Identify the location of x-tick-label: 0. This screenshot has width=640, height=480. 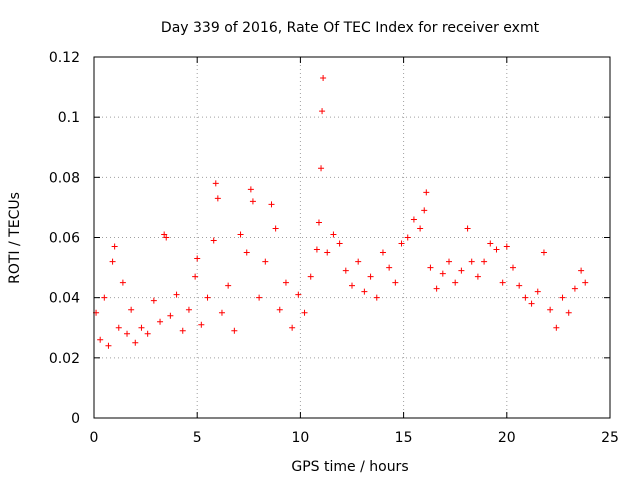
(94, 438).